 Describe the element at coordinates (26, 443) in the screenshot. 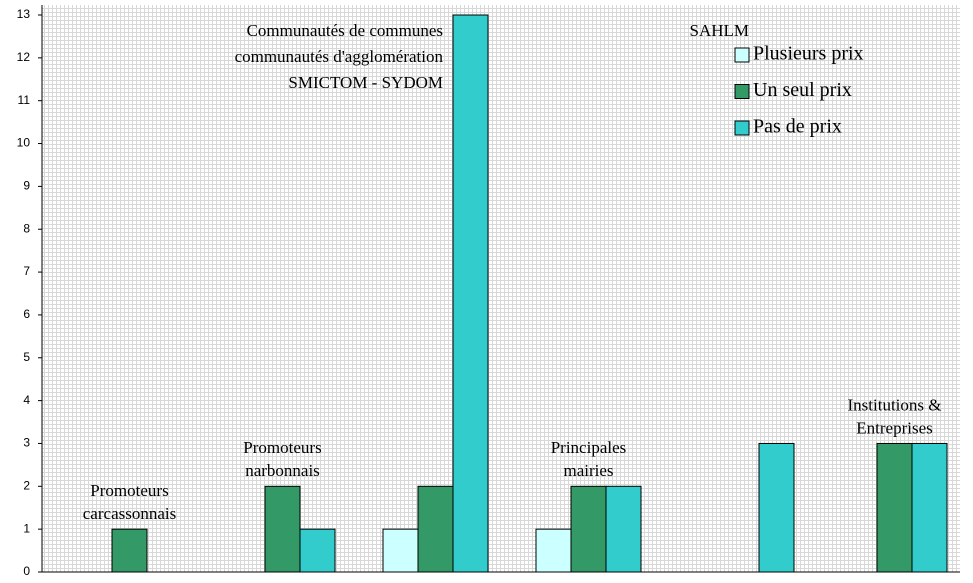

I see `y-tick-label: 3` at that location.